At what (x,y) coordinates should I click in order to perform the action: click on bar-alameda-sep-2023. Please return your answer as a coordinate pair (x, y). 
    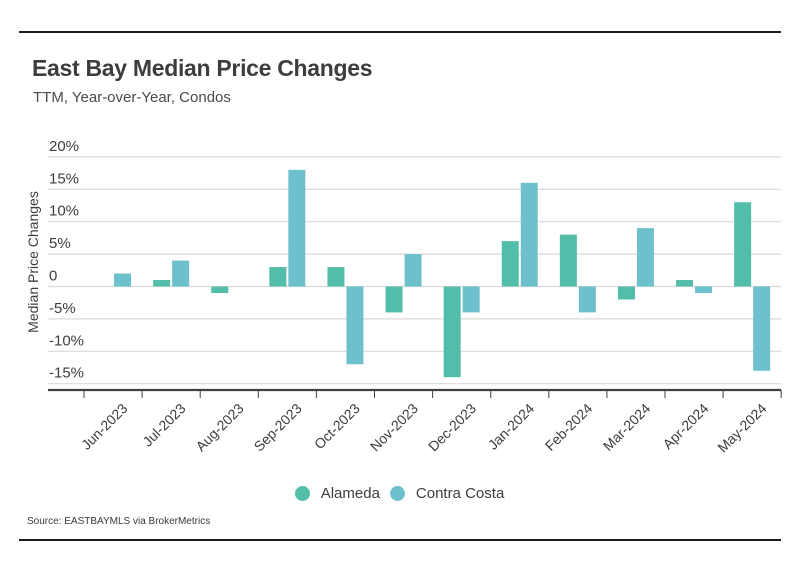
    Looking at the image, I should click on (278, 277).